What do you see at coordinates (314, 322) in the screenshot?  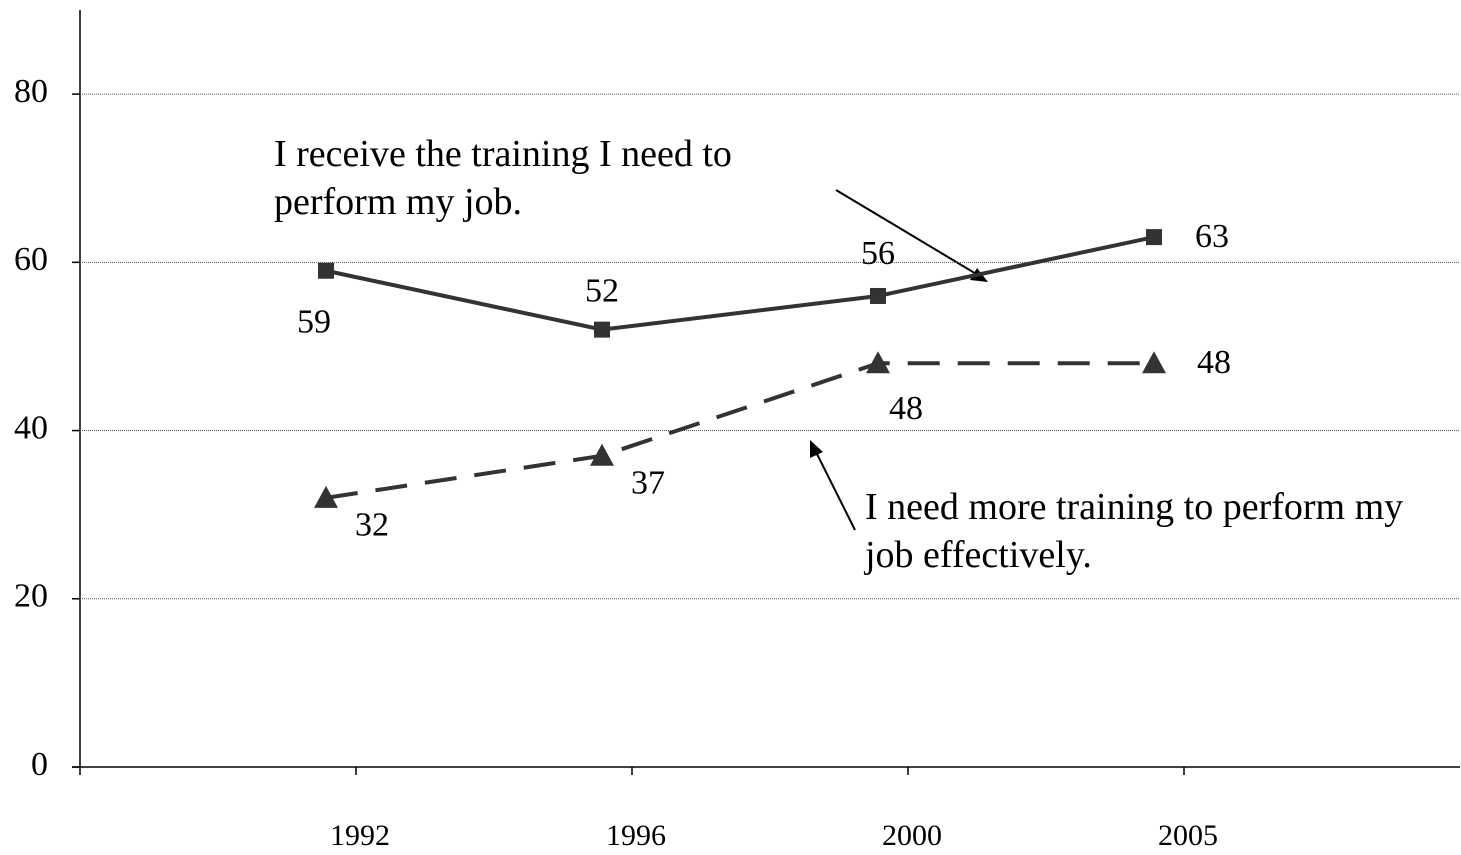 I see `data-label: 59` at bounding box center [314, 322].